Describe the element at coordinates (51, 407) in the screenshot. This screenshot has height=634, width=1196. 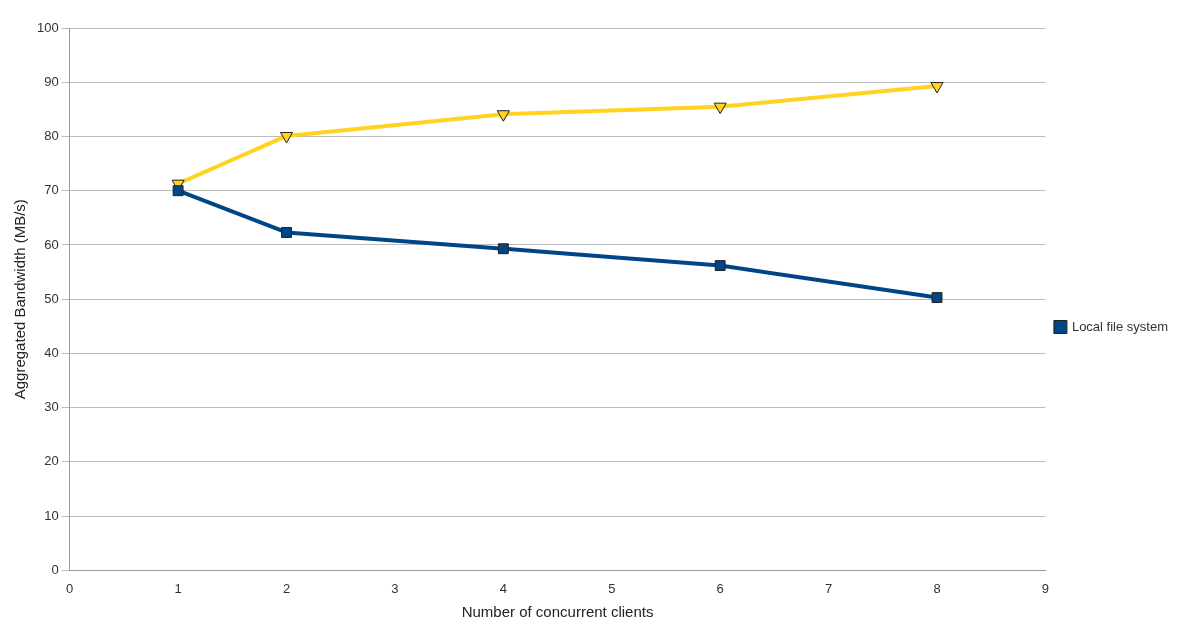
I see `y-tick-label: 30` at that location.